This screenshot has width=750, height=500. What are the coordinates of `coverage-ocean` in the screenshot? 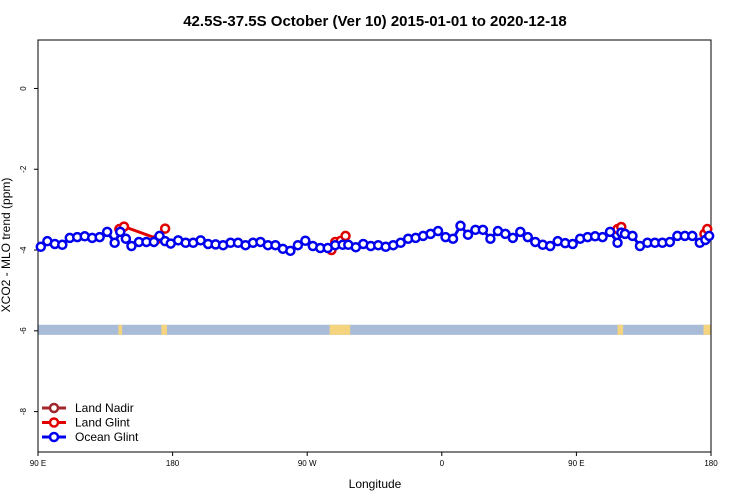 It's located at (374, 329).